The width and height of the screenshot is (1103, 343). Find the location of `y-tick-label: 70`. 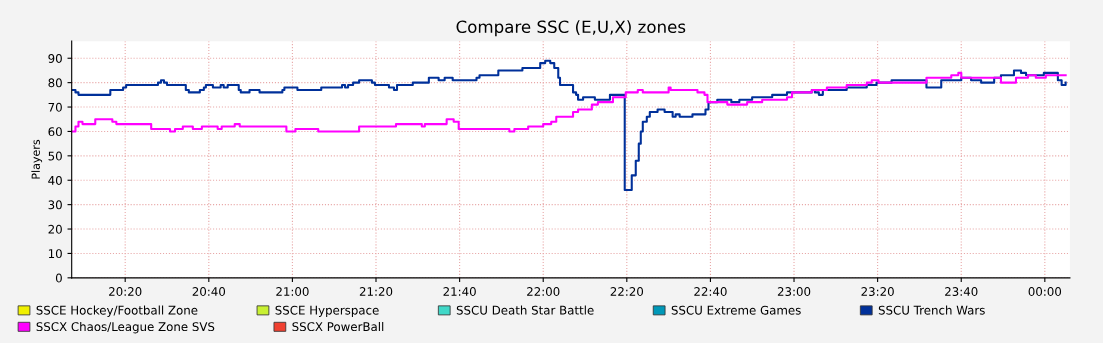

y-tick-label: 70 is located at coordinates (55, 107).